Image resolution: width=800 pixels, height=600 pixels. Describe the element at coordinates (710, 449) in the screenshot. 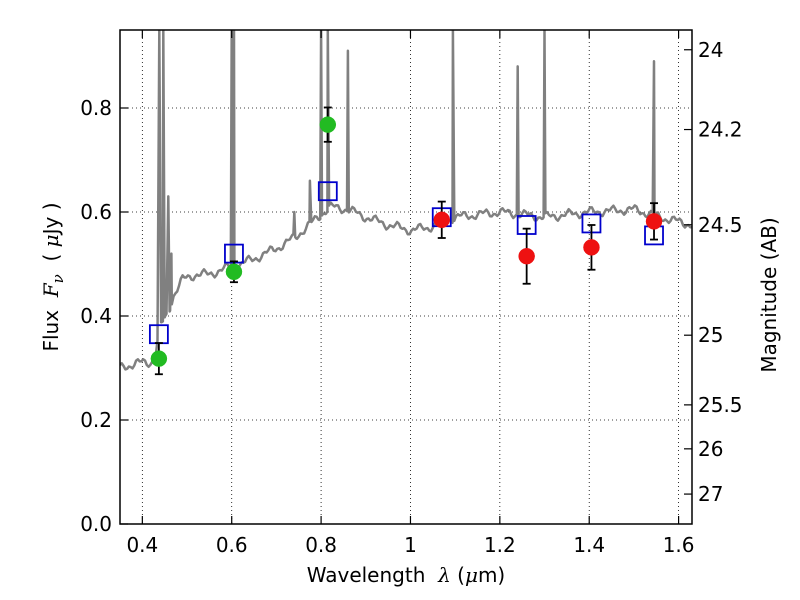

I see `y2-tick-label: 26` at that location.